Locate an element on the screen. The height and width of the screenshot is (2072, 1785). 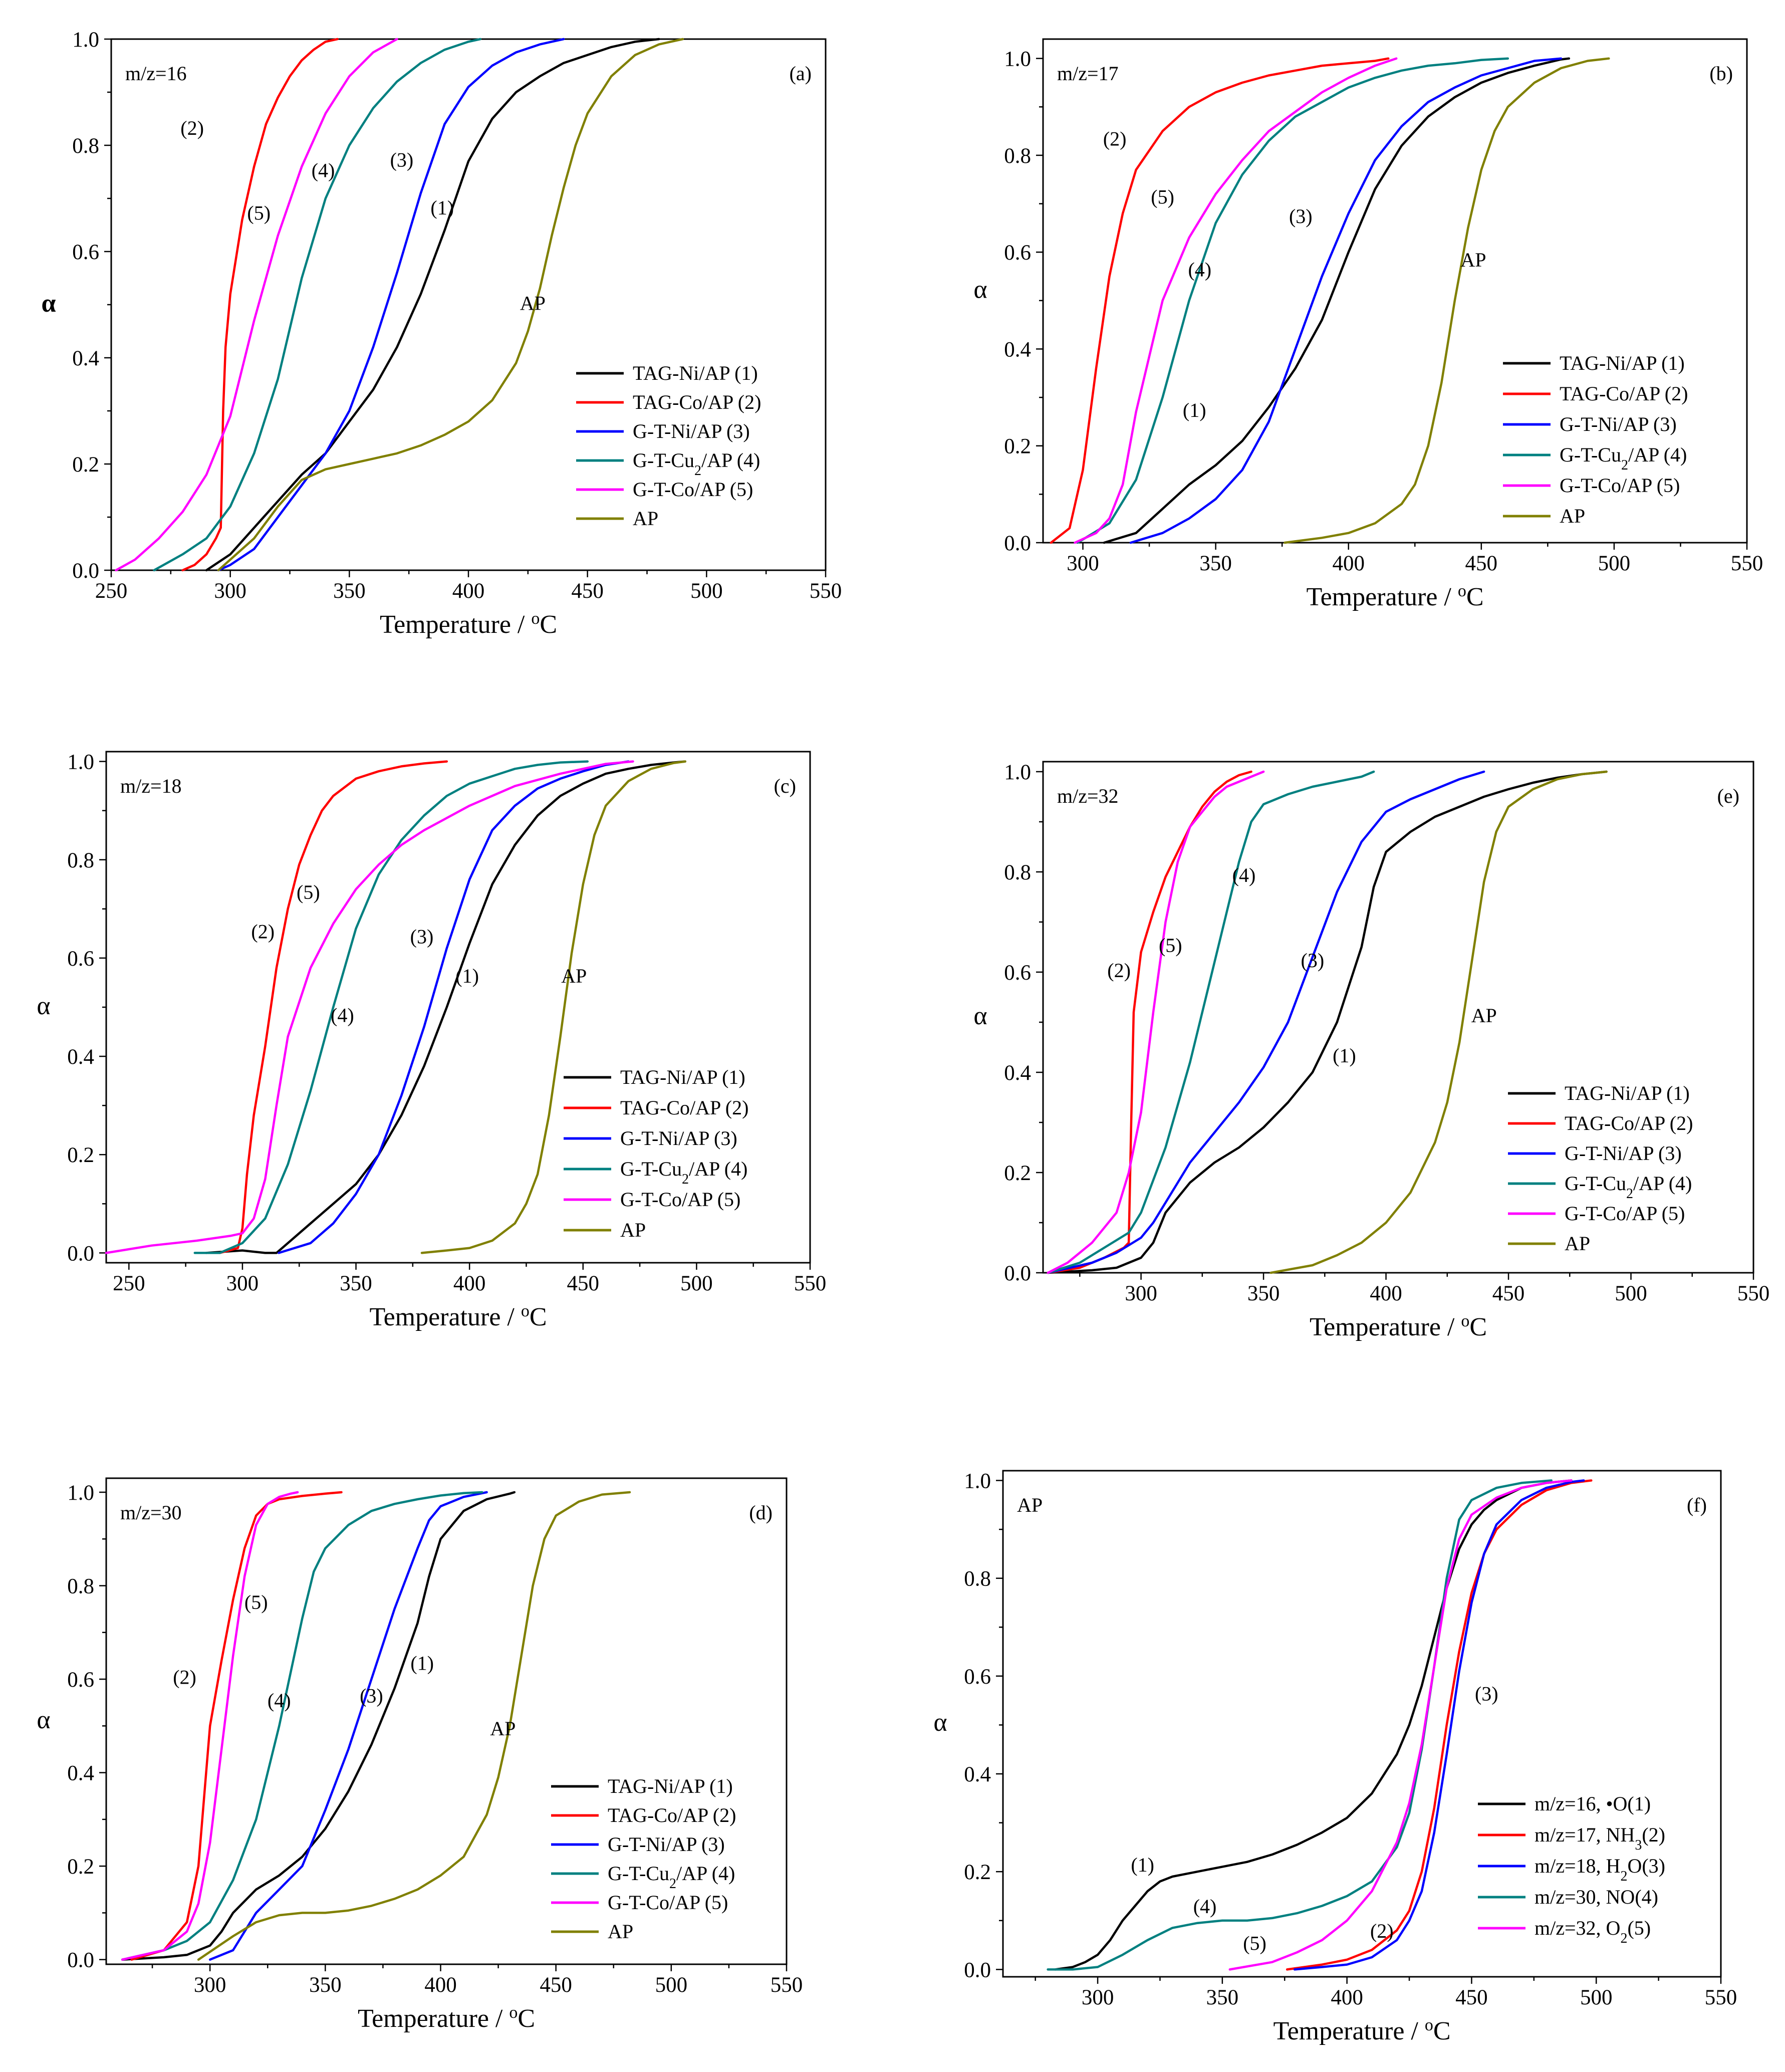
legend-label-tail: O(3) is located at coordinates (1646, 1866).